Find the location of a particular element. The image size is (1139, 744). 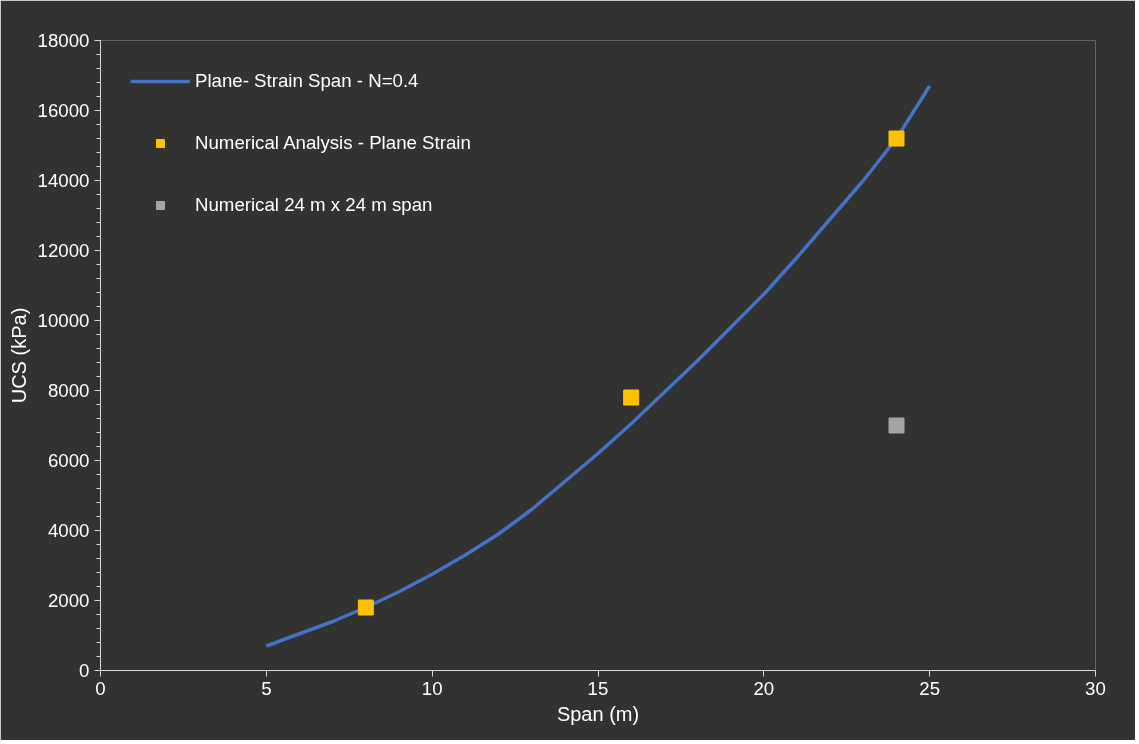

y-tick-label: 4000 is located at coordinates (69, 530).